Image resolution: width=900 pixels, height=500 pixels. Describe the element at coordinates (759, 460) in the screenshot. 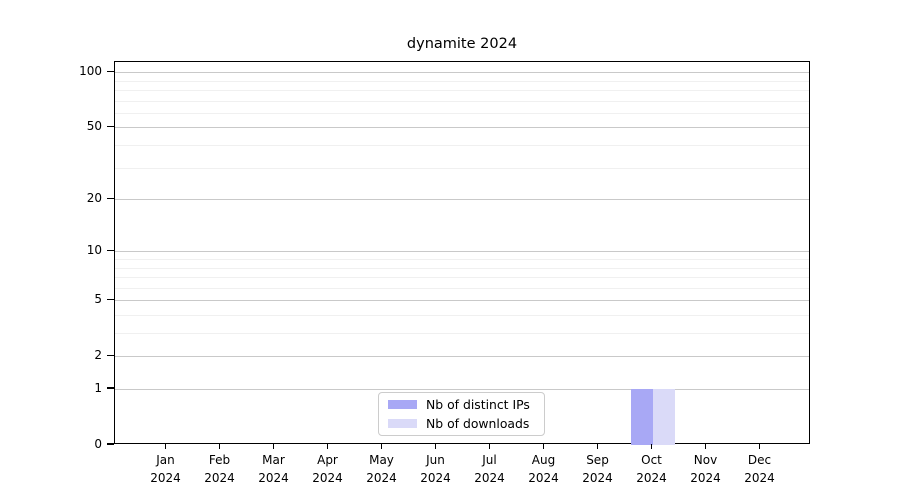

I see `x-tick-label-line: Dec` at that location.